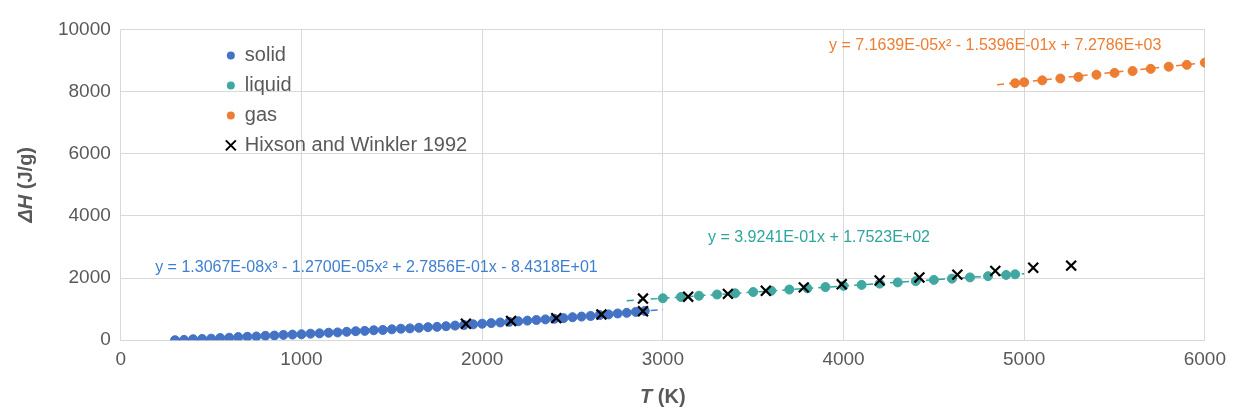 This screenshot has height=417, width=1242. What do you see at coordinates (482, 358) in the screenshot?
I see `x-tick-label: 2000` at bounding box center [482, 358].